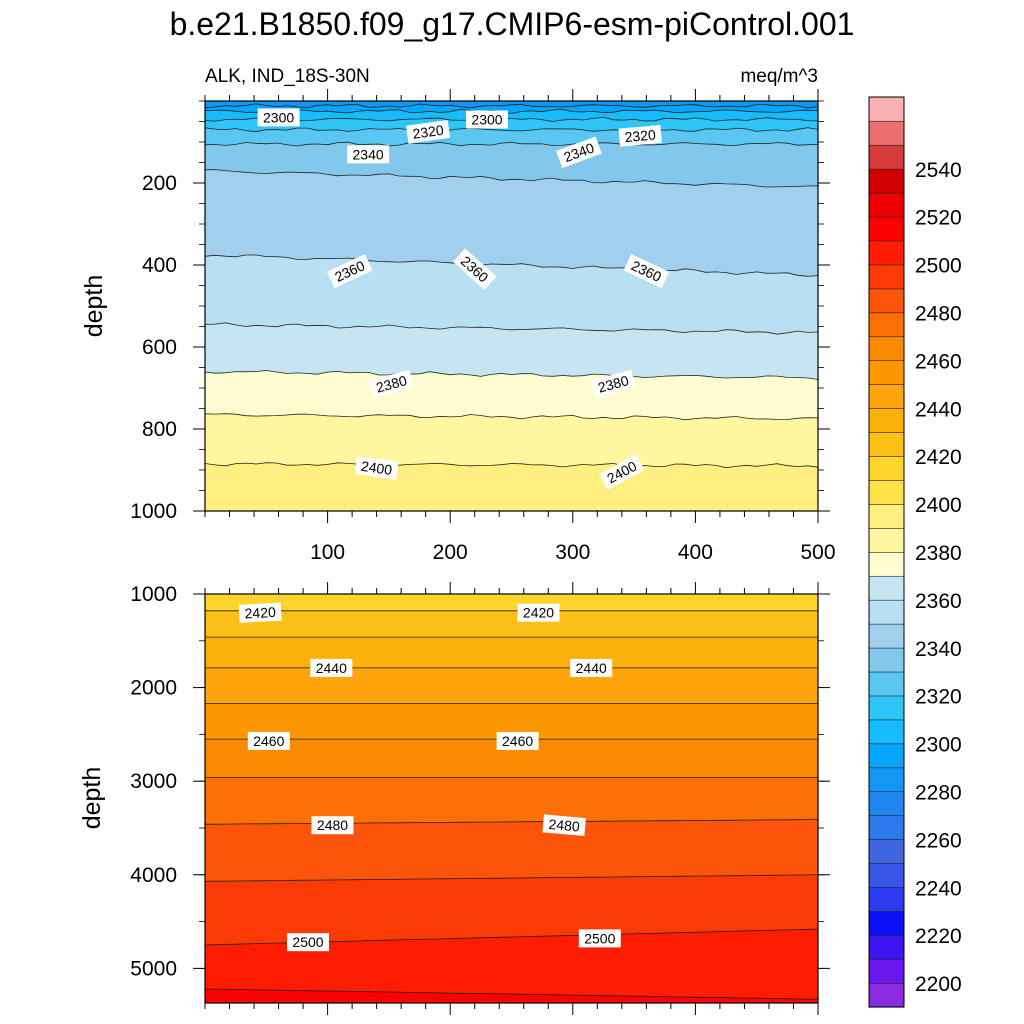  I want to click on y-tick-label: 4000, so click(153, 875).